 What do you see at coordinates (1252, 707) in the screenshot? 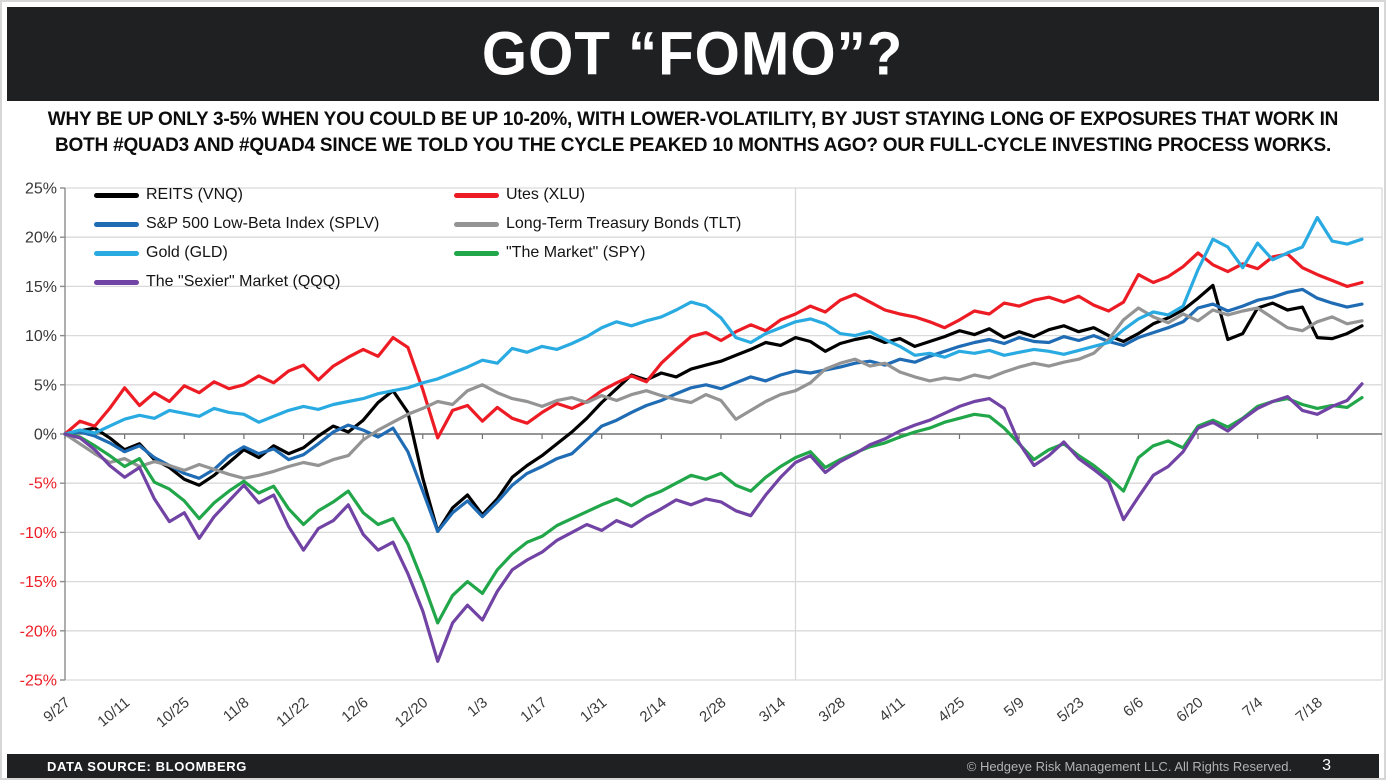
I see `x-axis-tick-label: 7/4` at bounding box center [1252, 707].